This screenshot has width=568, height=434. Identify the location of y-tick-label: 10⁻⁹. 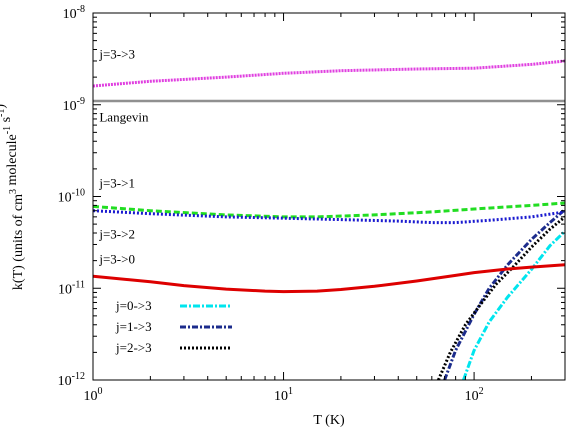
(74, 105).